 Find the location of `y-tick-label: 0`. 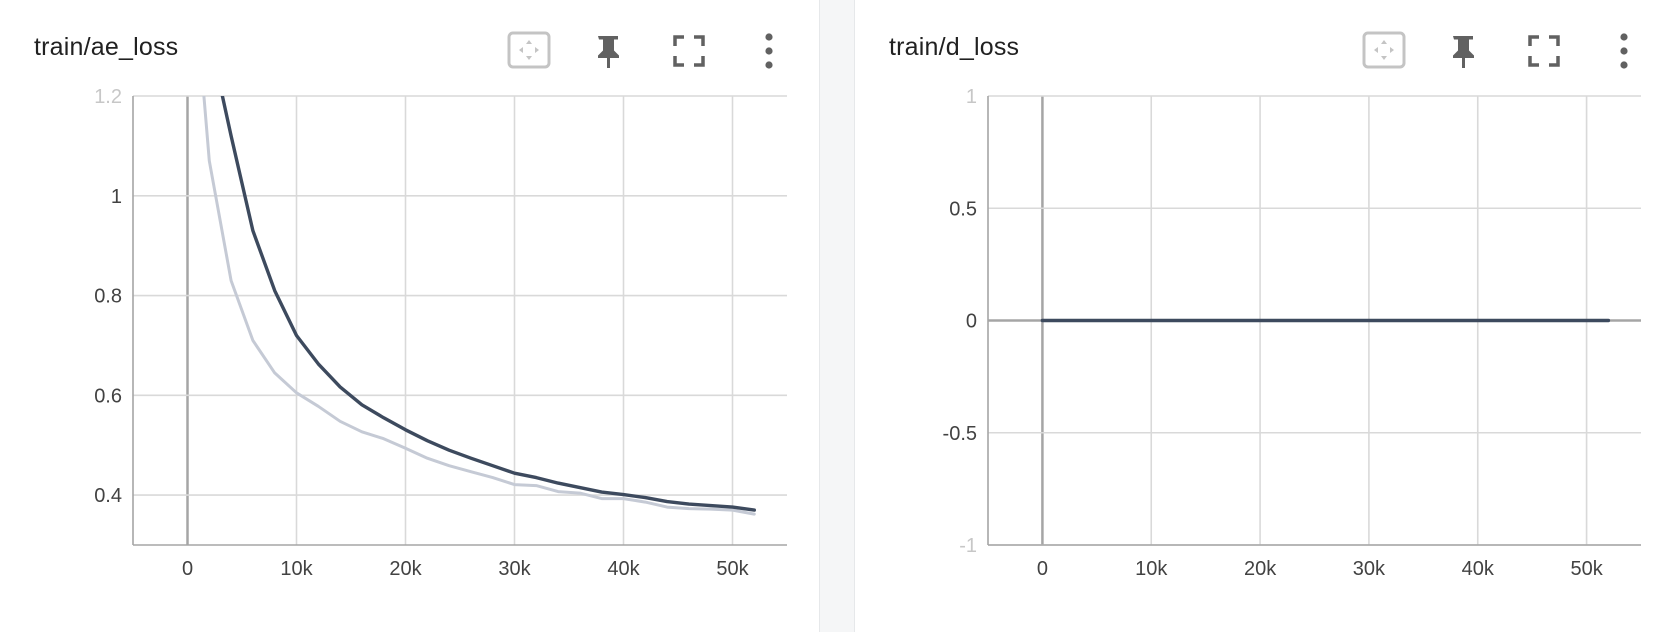

y-tick-label: 0 is located at coordinates (971, 322).